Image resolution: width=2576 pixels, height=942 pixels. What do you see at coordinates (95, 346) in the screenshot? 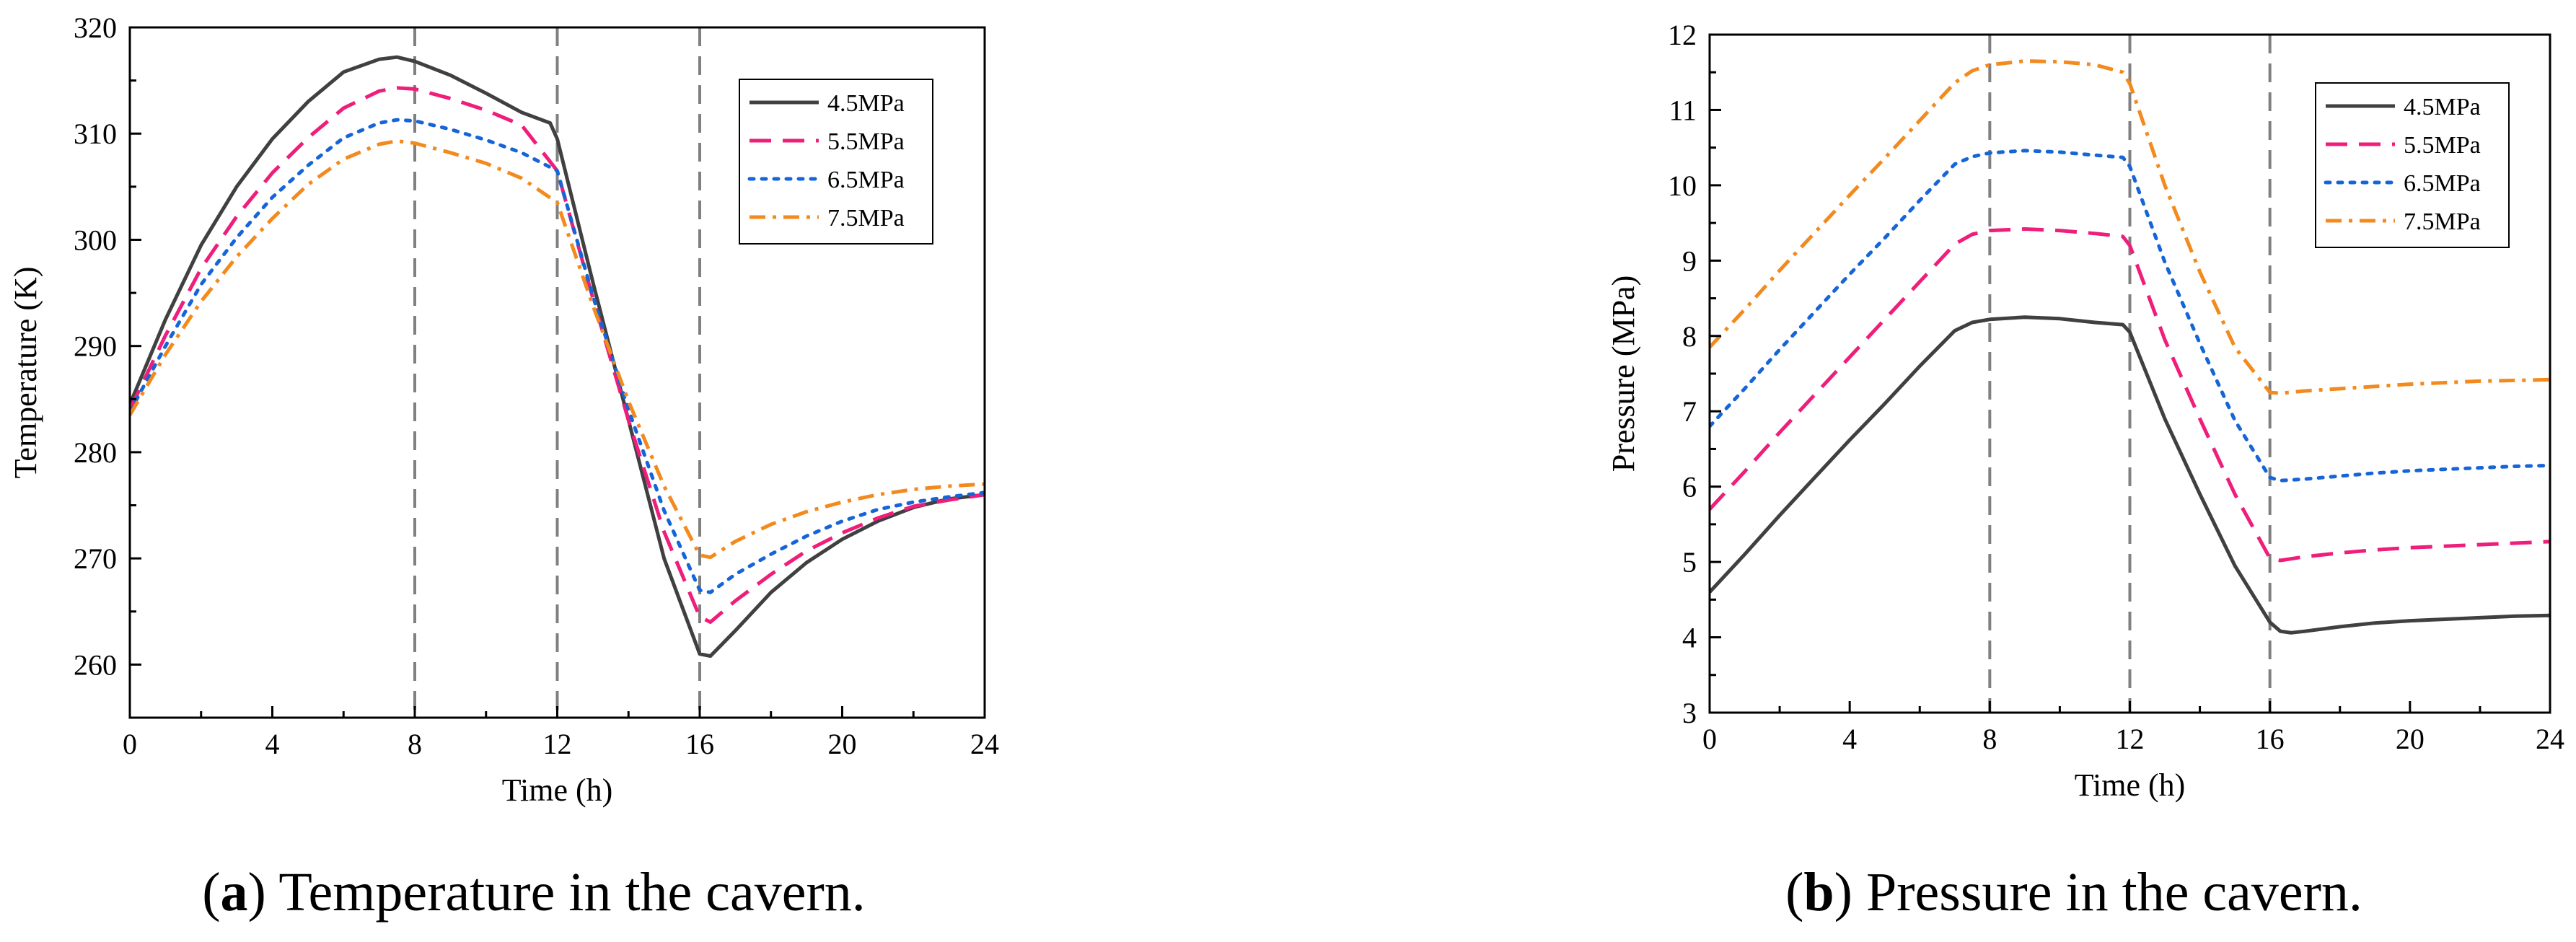
I see `y-tick-label: 290` at bounding box center [95, 346].